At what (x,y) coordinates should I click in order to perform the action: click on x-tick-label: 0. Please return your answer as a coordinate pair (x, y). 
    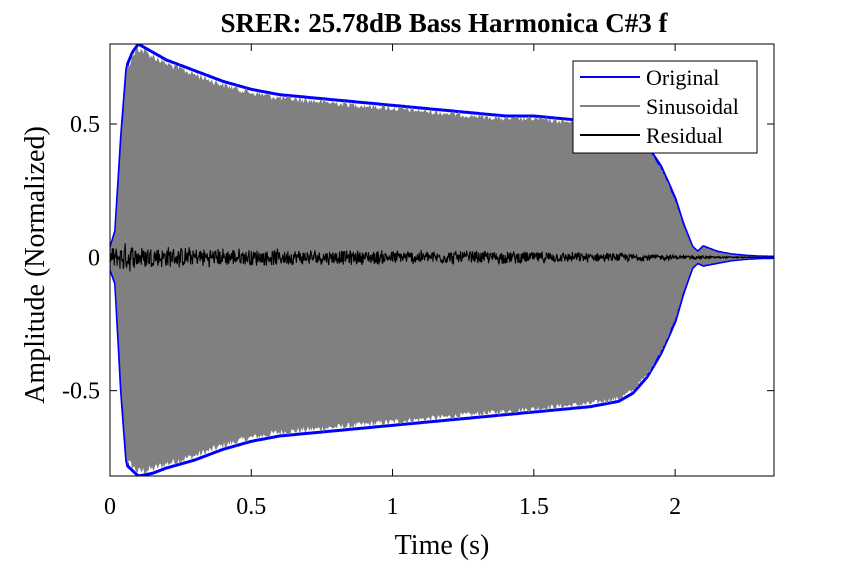
    Looking at the image, I should click on (110, 507).